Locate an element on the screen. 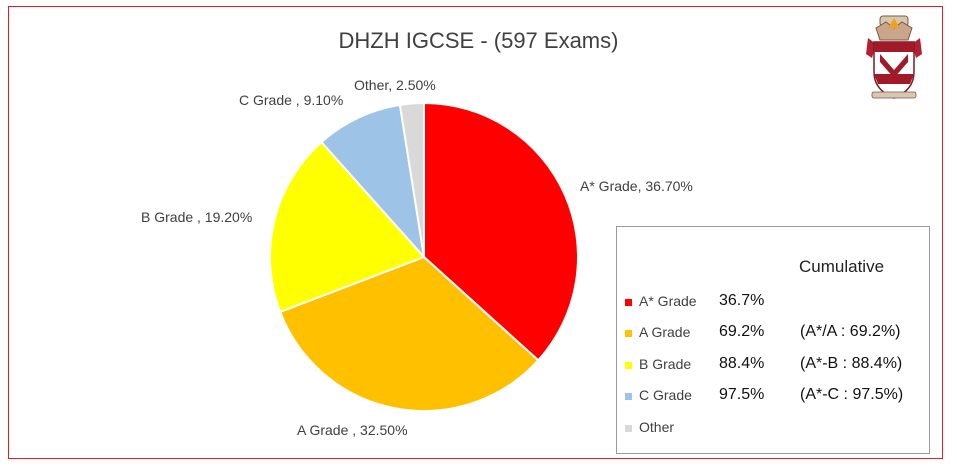  legend-cumulative: (A*-B : 88.4%) is located at coordinates (851, 363).